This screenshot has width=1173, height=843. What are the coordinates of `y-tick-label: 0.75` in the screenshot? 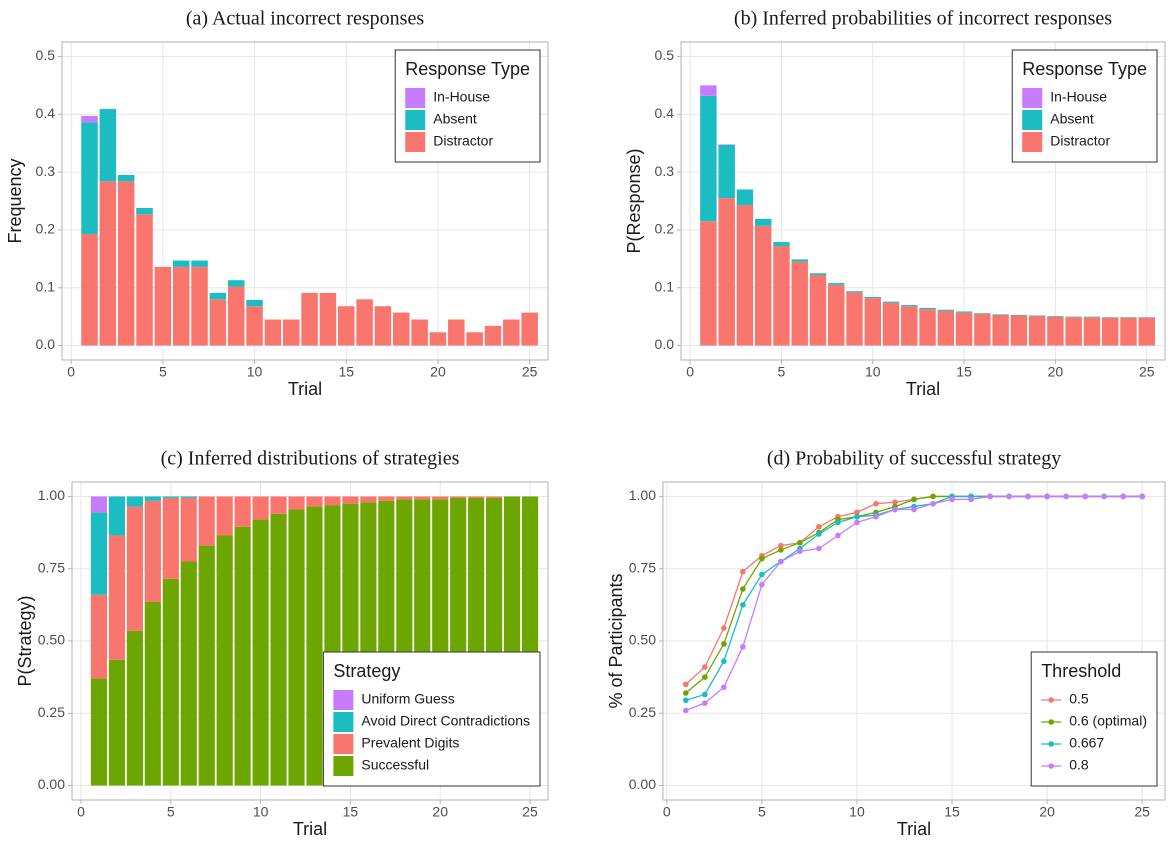 It's located at (642, 567).